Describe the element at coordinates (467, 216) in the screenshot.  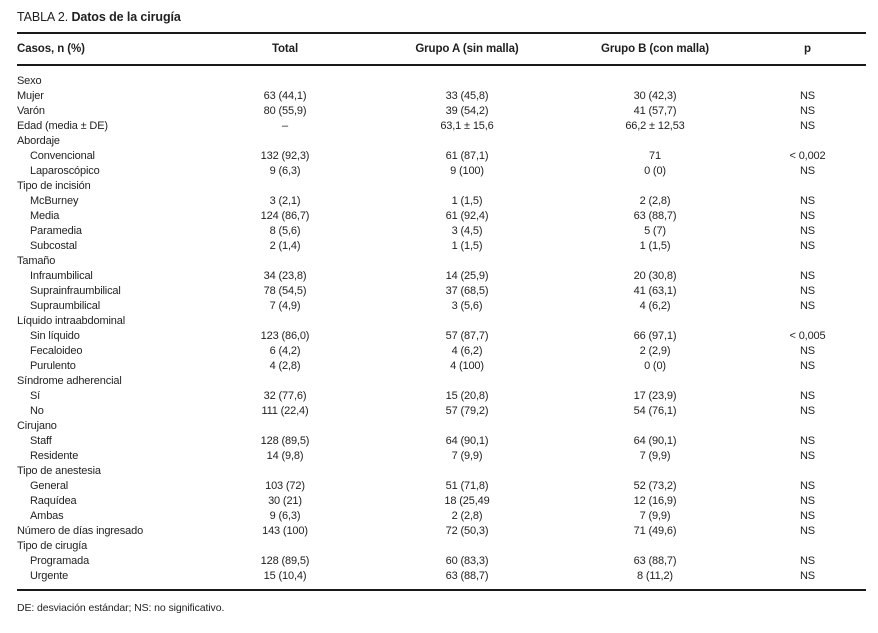
I see `cell-grupo-a: 61 (92,4)` at that location.